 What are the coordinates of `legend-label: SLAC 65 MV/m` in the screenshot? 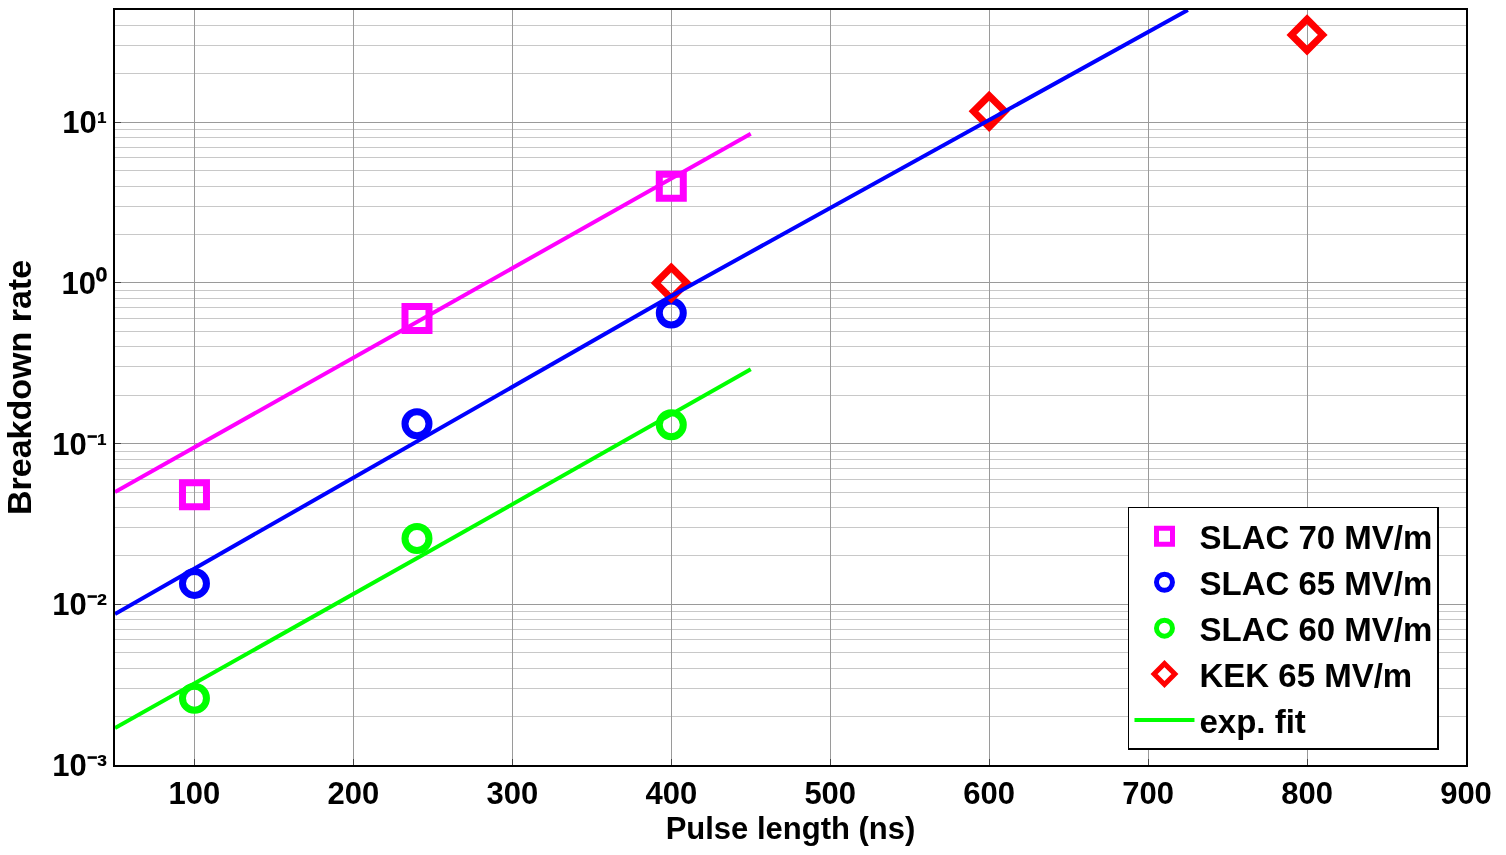 It's located at (1316, 584).